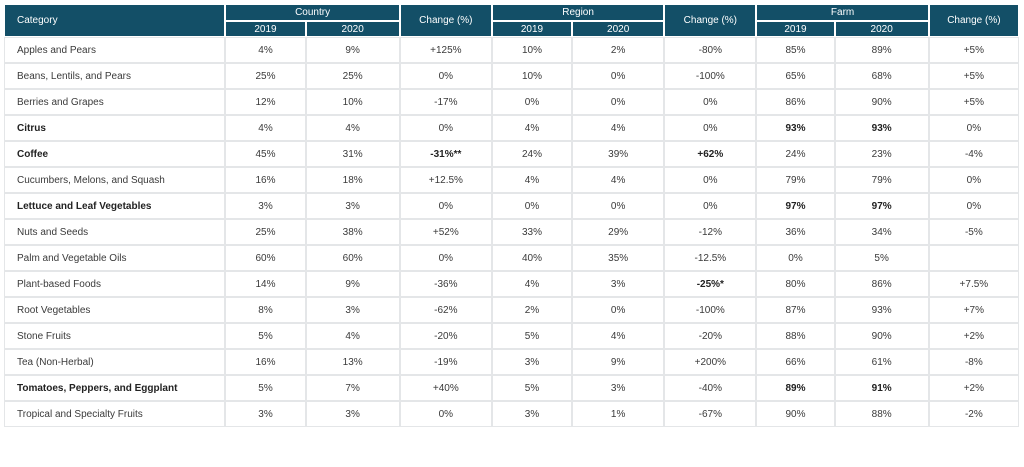  What do you see at coordinates (352, 76) in the screenshot?
I see `country-2020-cell: 25%` at bounding box center [352, 76].